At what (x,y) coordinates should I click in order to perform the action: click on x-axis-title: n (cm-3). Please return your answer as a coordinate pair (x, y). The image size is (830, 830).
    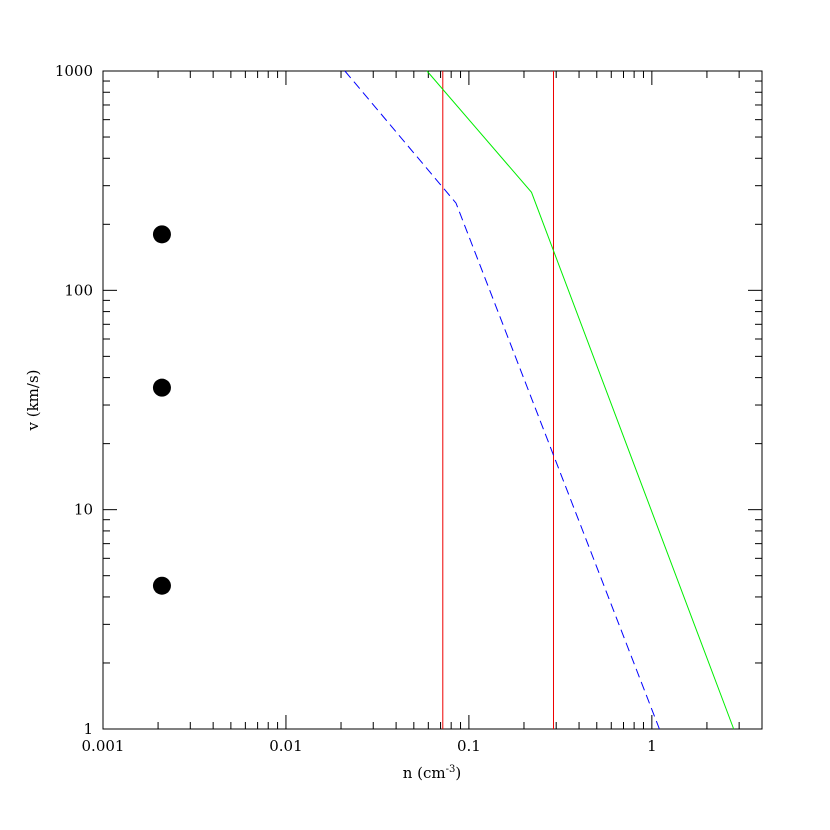
    Looking at the image, I should click on (432, 773).